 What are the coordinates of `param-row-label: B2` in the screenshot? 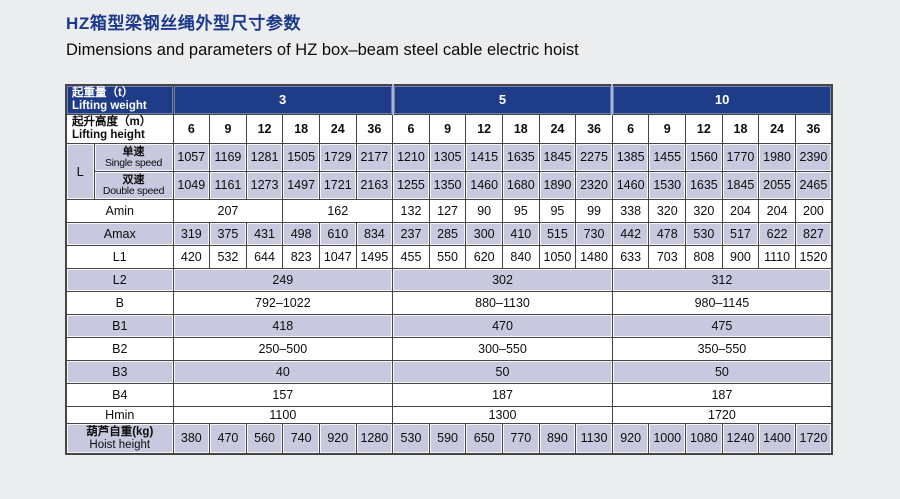 It's located at (119, 348).